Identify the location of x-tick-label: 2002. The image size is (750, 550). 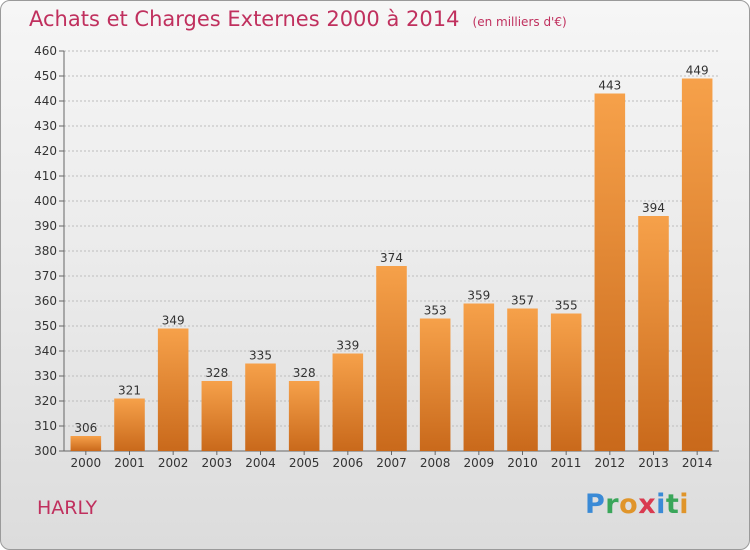
(173, 463).